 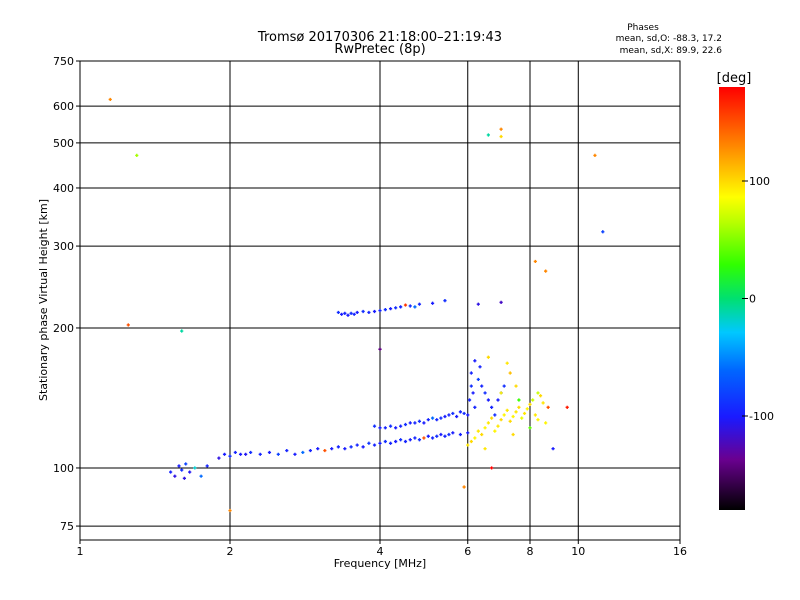 What do you see at coordinates (732, 298) in the screenshot?
I see `colorbar` at bounding box center [732, 298].